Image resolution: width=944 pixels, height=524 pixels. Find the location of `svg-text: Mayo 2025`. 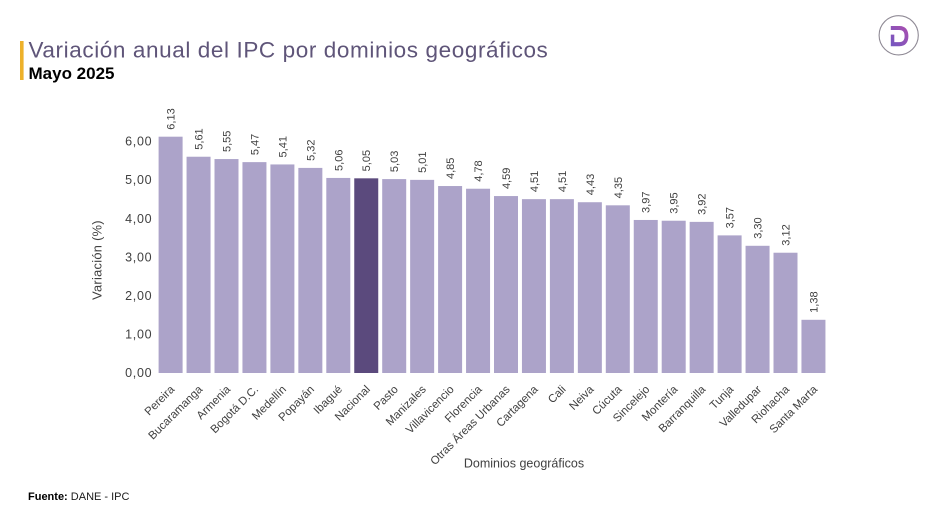

svg-text: Mayo 2025 is located at coordinates (72, 73).